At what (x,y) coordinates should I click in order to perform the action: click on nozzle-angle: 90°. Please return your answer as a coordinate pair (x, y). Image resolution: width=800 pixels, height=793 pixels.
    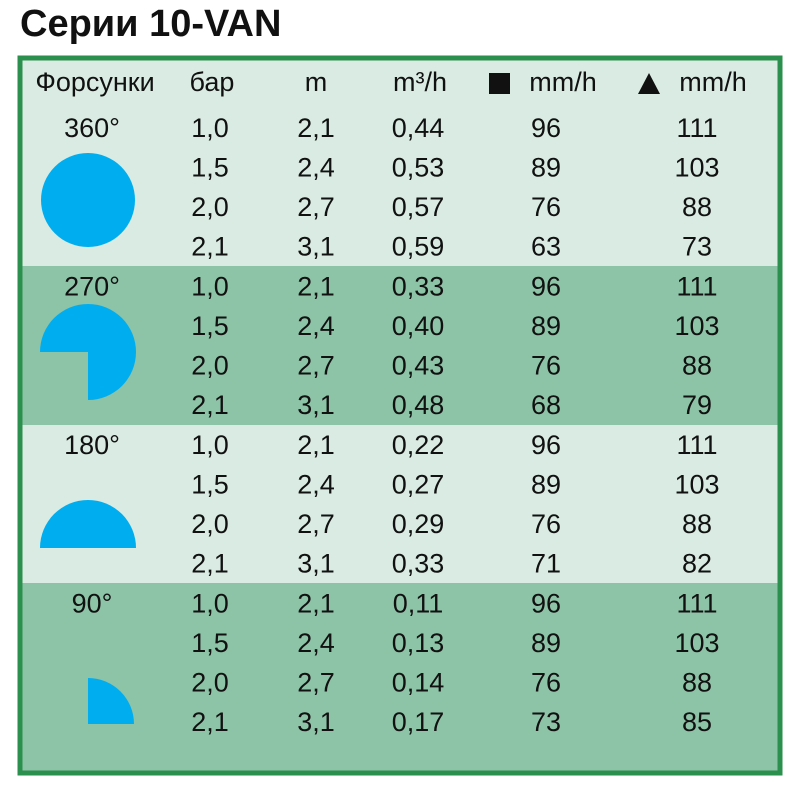
    Looking at the image, I should click on (92, 604).